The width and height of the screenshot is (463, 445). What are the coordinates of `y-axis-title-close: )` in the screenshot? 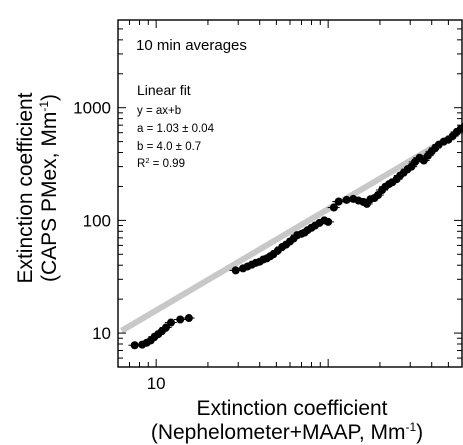 It's located at (49, 97).